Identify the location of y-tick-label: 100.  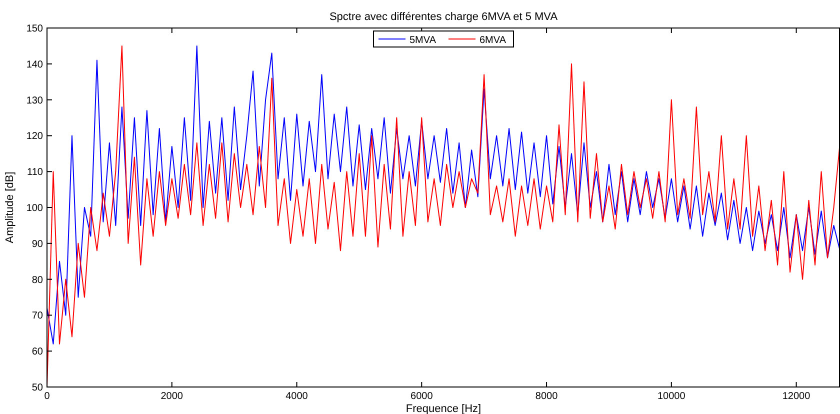
(35, 208).